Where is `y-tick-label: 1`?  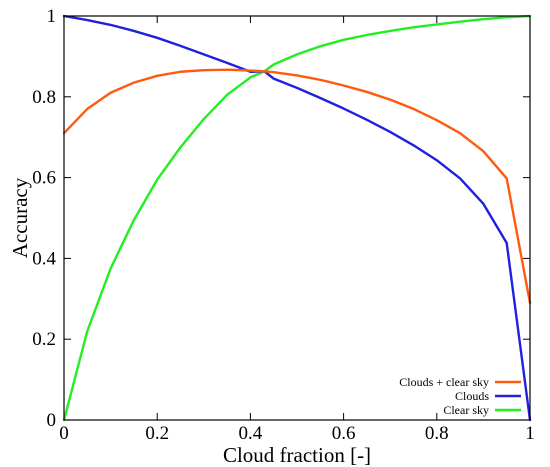
y-tick-label: 1 is located at coordinates (52, 16).